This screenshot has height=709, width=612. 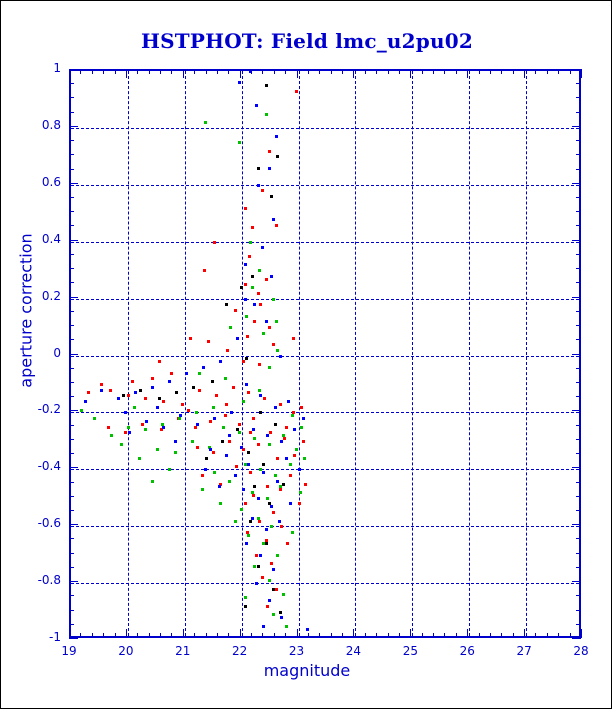 I want to click on x-major-tick-top, so click(x=240, y=73).